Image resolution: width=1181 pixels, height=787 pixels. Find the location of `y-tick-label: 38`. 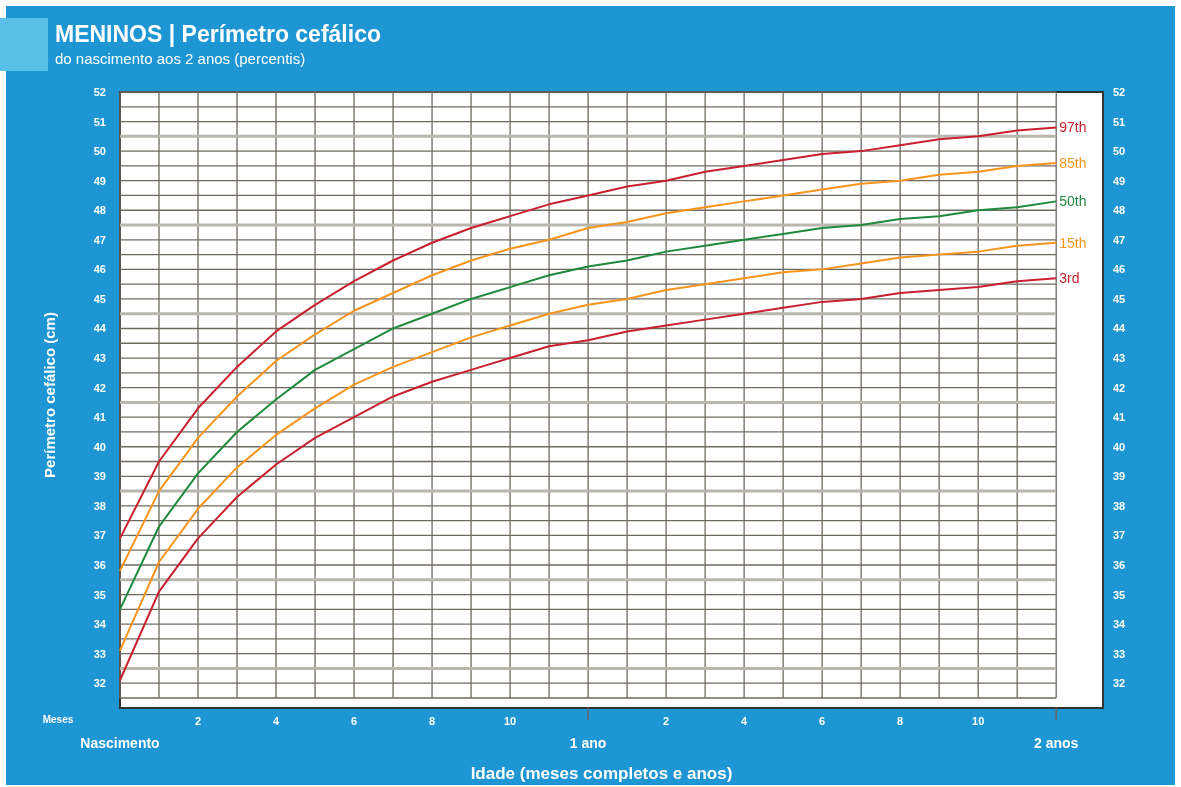

y-tick-label: 38 is located at coordinates (99, 505).